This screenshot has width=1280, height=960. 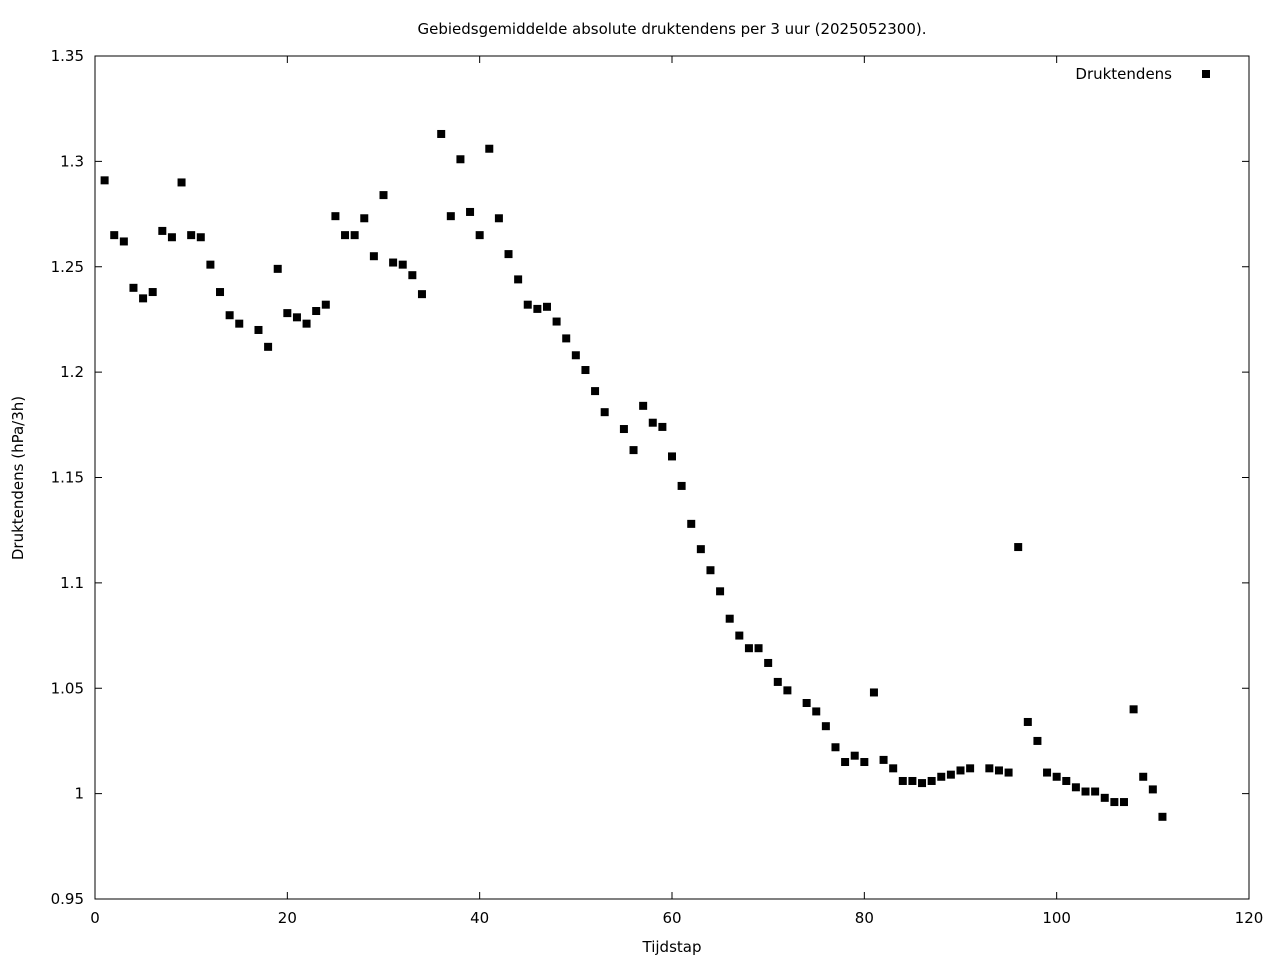 What do you see at coordinates (72, 372) in the screenshot?
I see `y-tick-label: 1.2` at bounding box center [72, 372].